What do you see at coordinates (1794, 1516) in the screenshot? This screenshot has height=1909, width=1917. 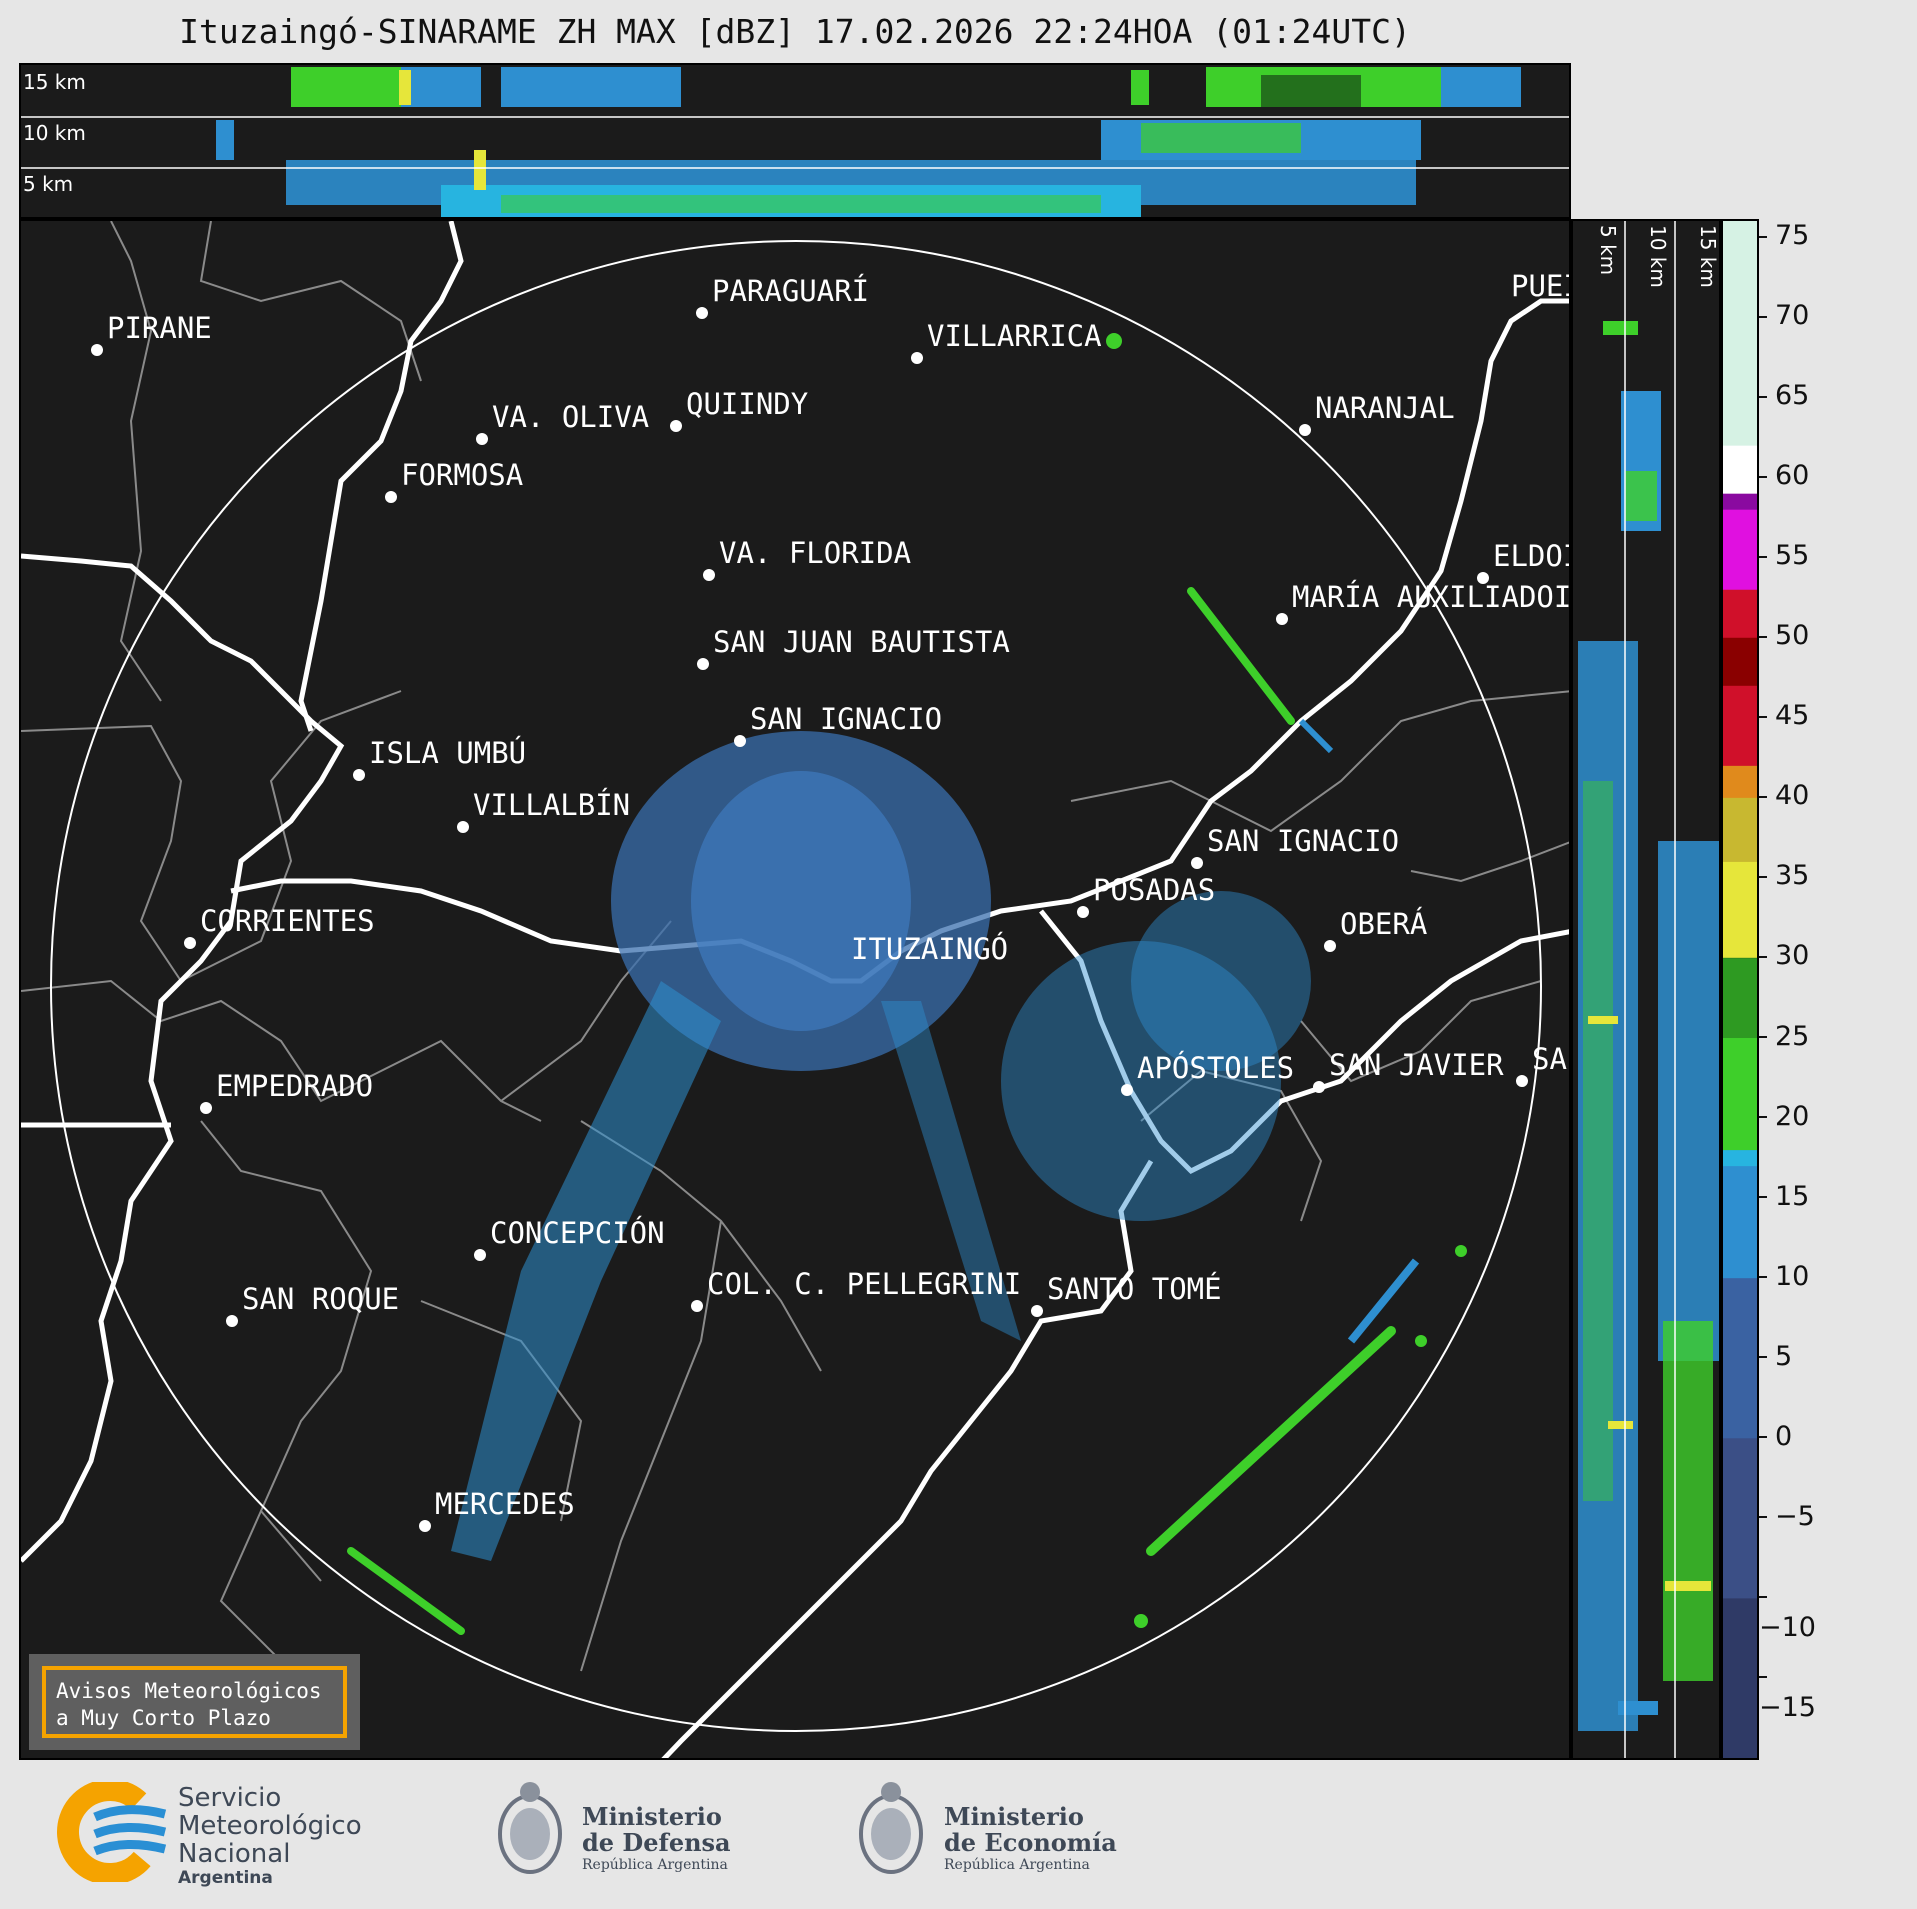 I see `colorbar-tick-label: −5` at bounding box center [1794, 1516].